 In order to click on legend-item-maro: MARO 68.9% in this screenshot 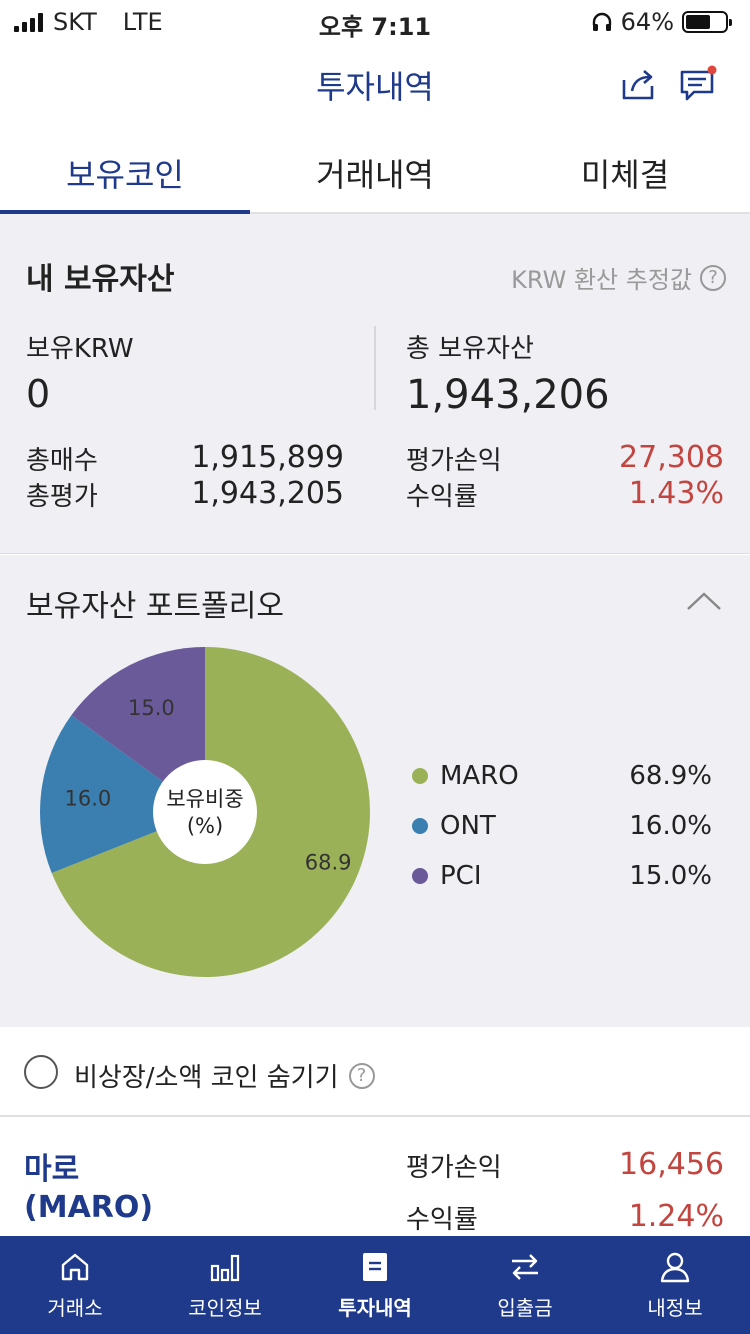, I will do `click(562, 776)`.